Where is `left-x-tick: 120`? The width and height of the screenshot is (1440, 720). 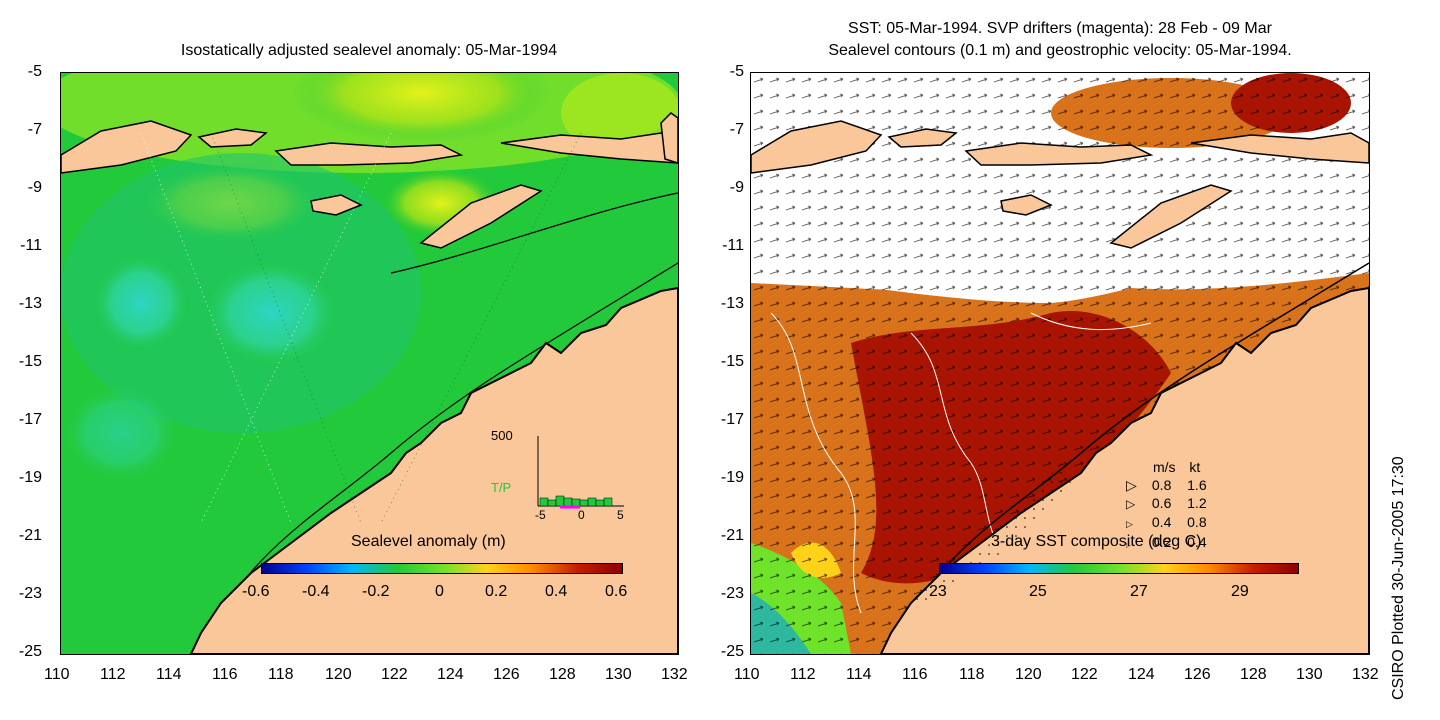 left-x-tick: 120 is located at coordinates (338, 674).